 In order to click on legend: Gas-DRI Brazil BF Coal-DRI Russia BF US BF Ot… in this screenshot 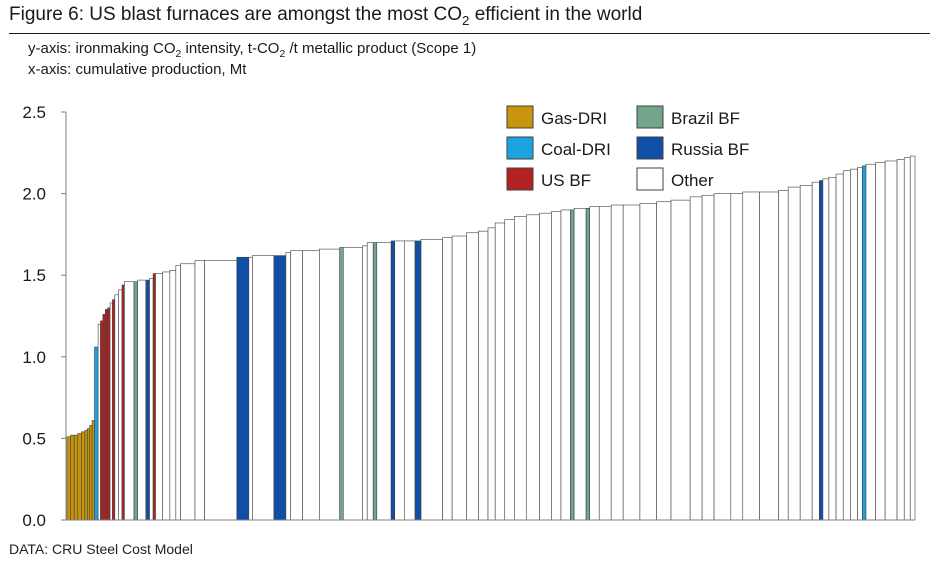, I will do `click(627, 148)`.